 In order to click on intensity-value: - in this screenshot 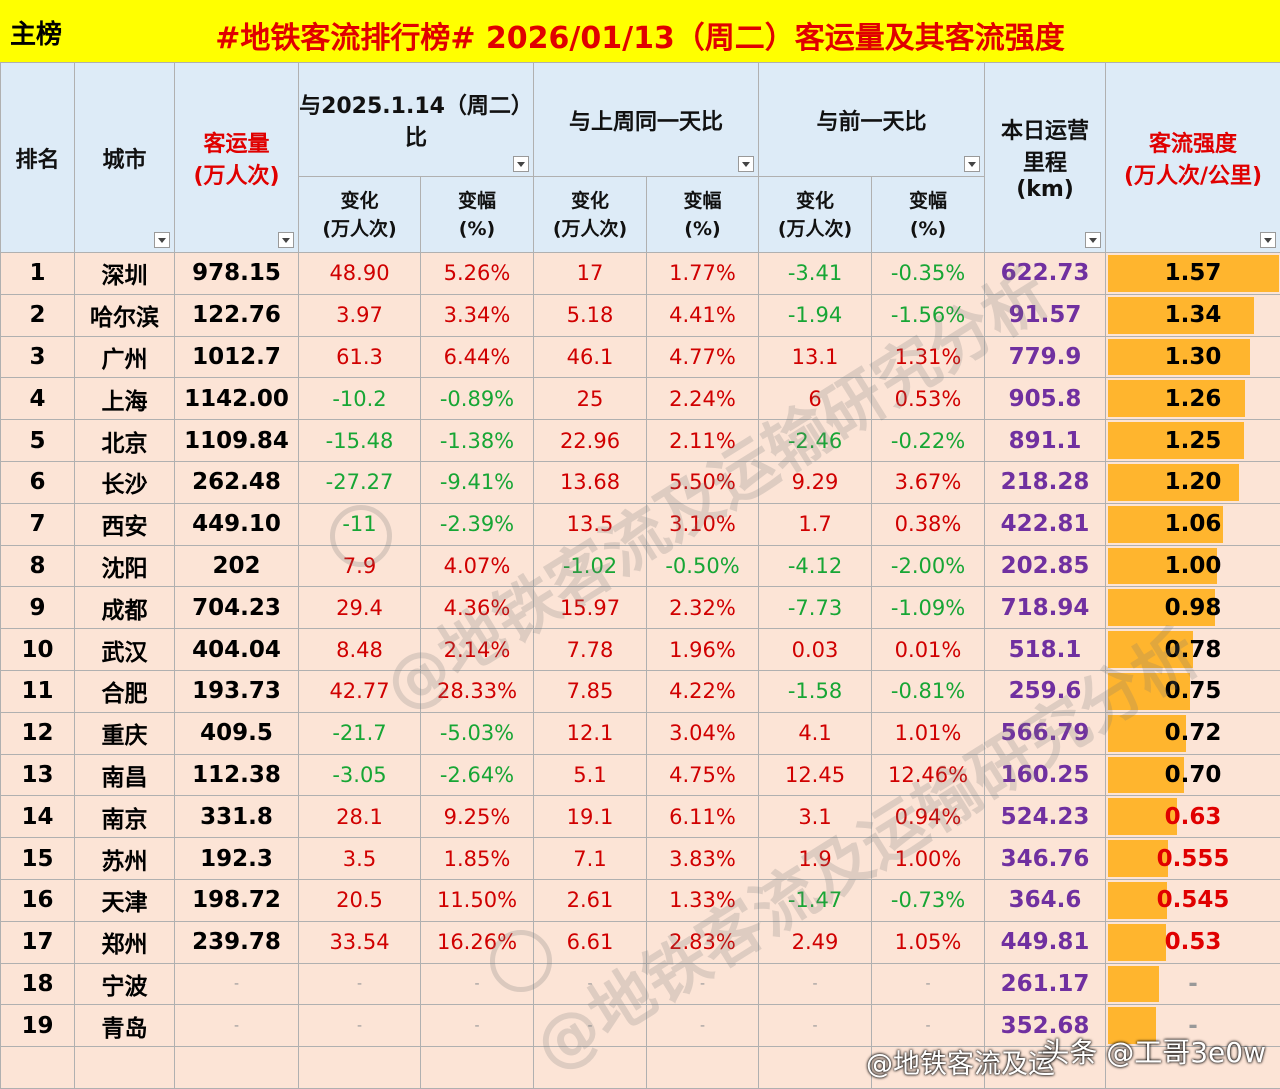, I will do `click(1193, 983)`.